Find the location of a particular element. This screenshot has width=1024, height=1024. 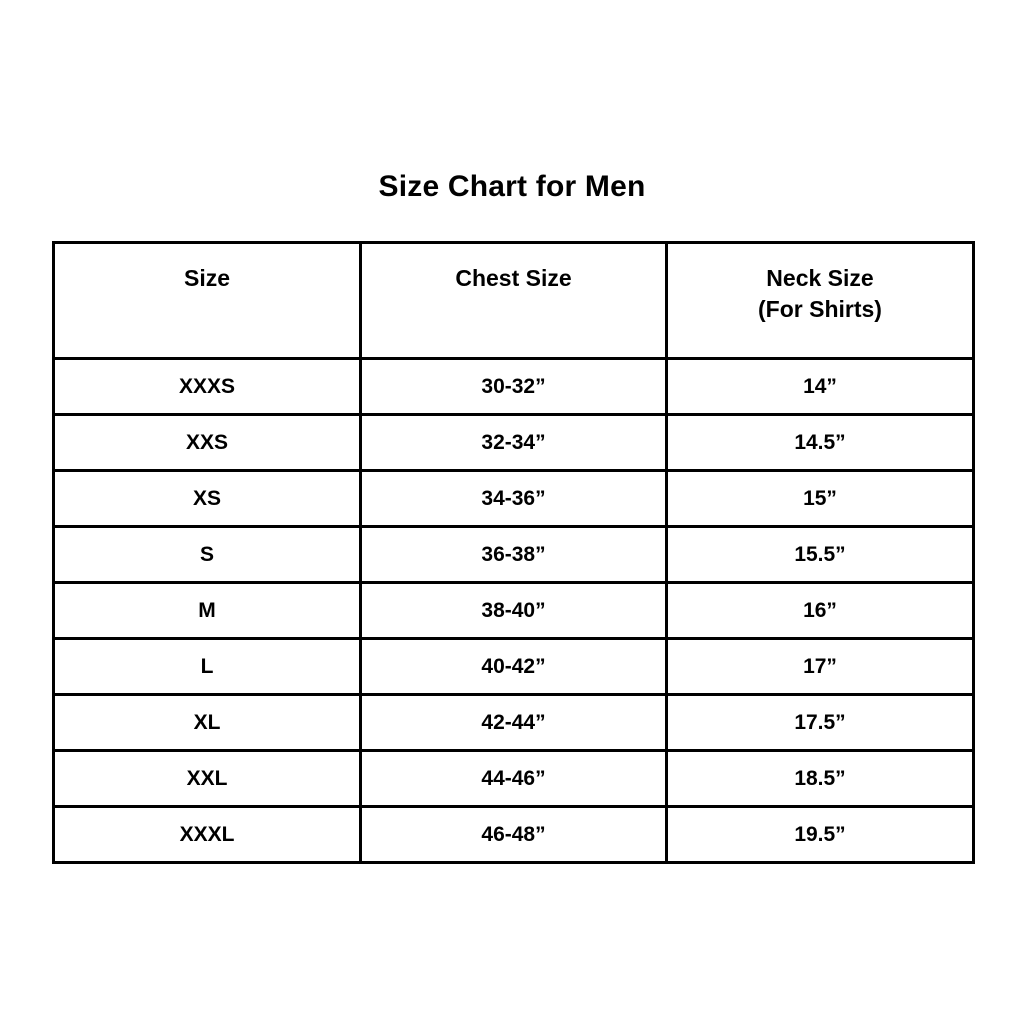

cell-size: S is located at coordinates (207, 554).